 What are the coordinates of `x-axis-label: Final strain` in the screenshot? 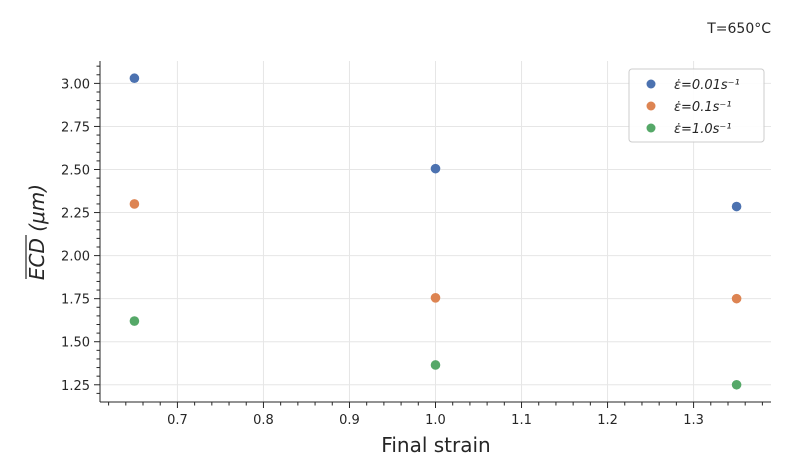 It's located at (435, 445).